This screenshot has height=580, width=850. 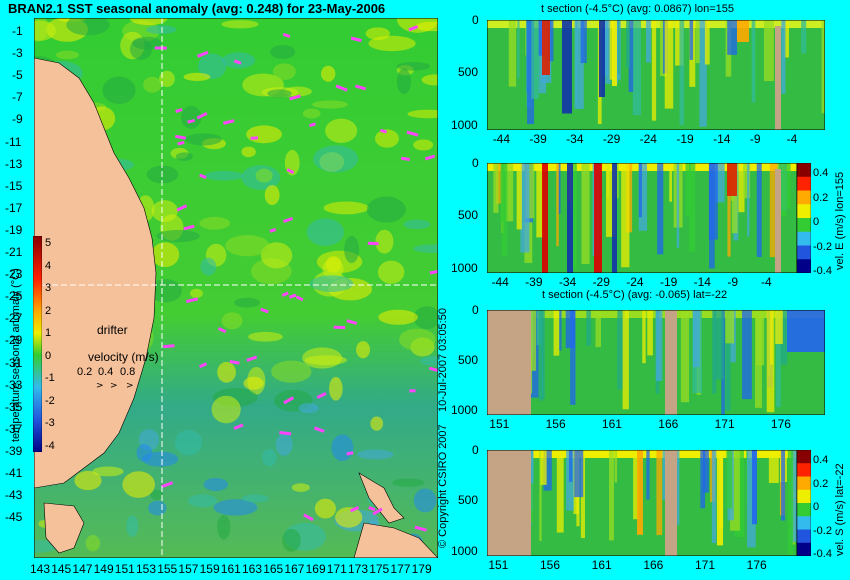 I want to click on map-x-tick-0: 143, so click(x=40, y=569).